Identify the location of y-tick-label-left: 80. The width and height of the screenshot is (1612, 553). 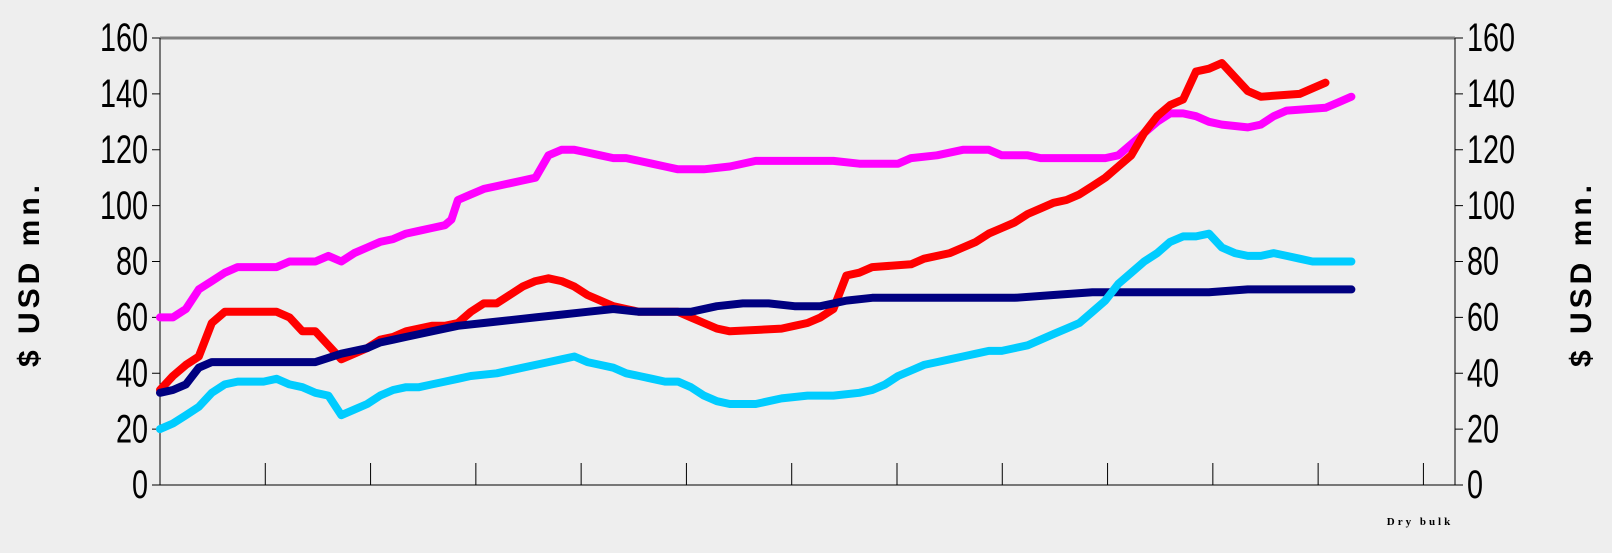
(132, 261).